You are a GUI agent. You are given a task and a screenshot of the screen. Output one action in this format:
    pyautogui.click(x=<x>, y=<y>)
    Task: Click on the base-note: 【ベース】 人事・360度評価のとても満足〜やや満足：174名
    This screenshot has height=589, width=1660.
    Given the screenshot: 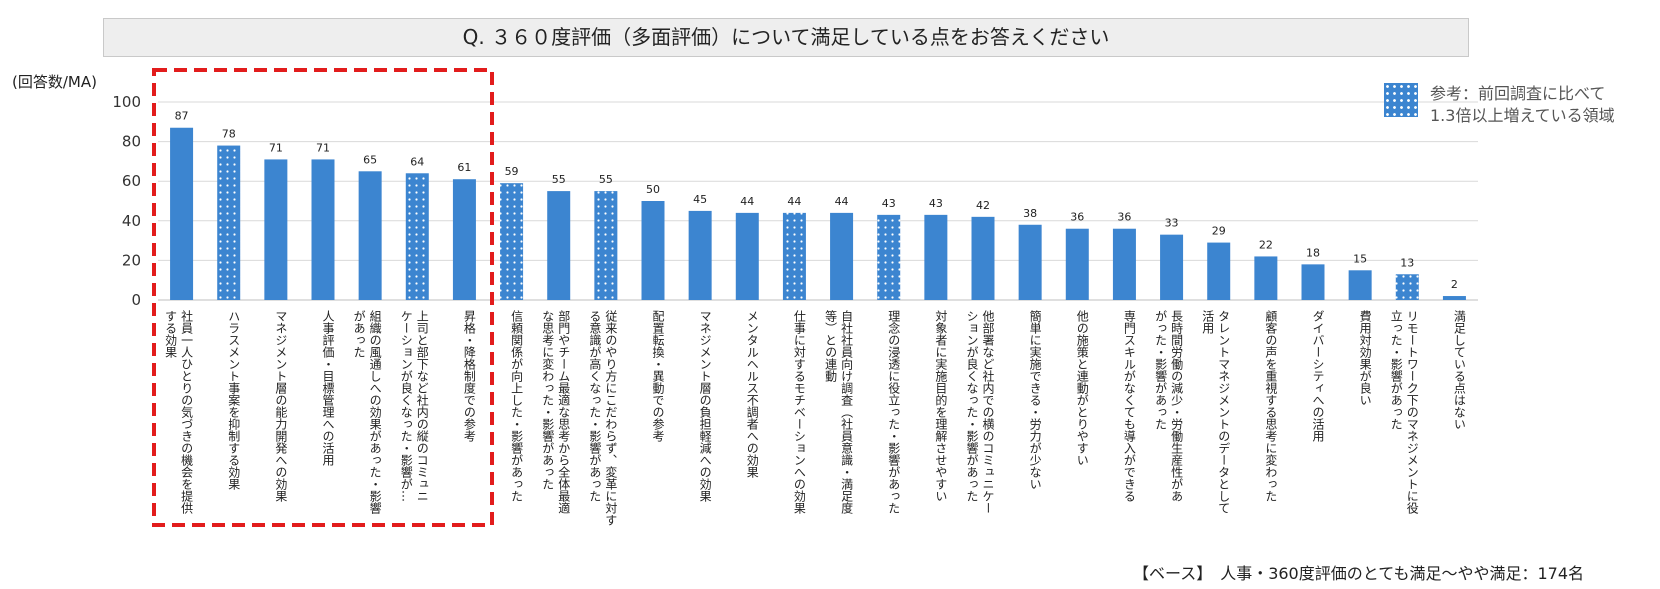 What is the action you would take?
    pyautogui.click(x=1358, y=573)
    